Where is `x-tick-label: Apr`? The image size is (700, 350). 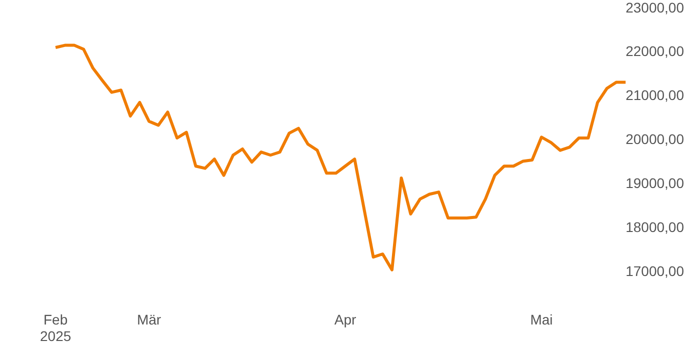
x-tick-label: Apr is located at coordinates (345, 319).